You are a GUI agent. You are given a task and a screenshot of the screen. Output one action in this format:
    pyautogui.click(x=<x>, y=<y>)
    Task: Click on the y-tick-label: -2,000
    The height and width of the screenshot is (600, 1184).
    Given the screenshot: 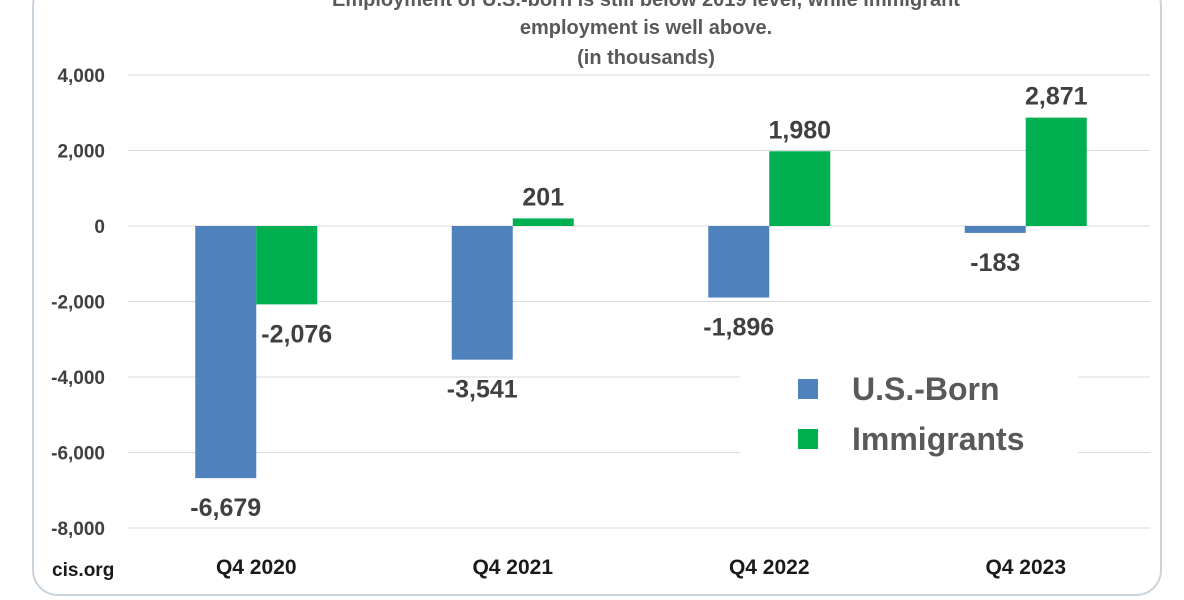 What is the action you would take?
    pyautogui.click(x=78, y=303)
    